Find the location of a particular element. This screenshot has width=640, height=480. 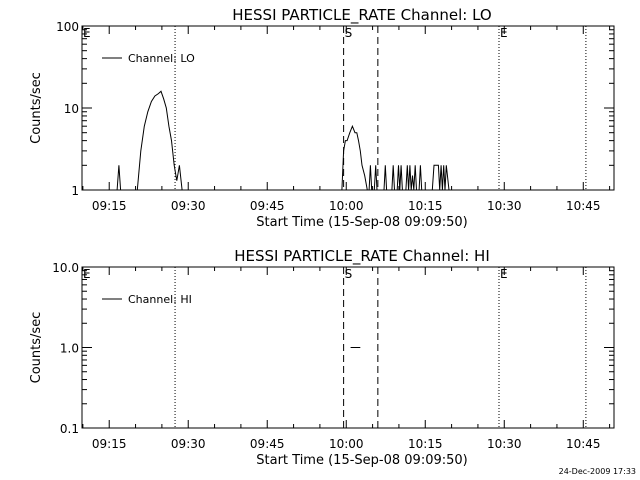

y-tick-label: 10.0 is located at coordinates (65, 268).